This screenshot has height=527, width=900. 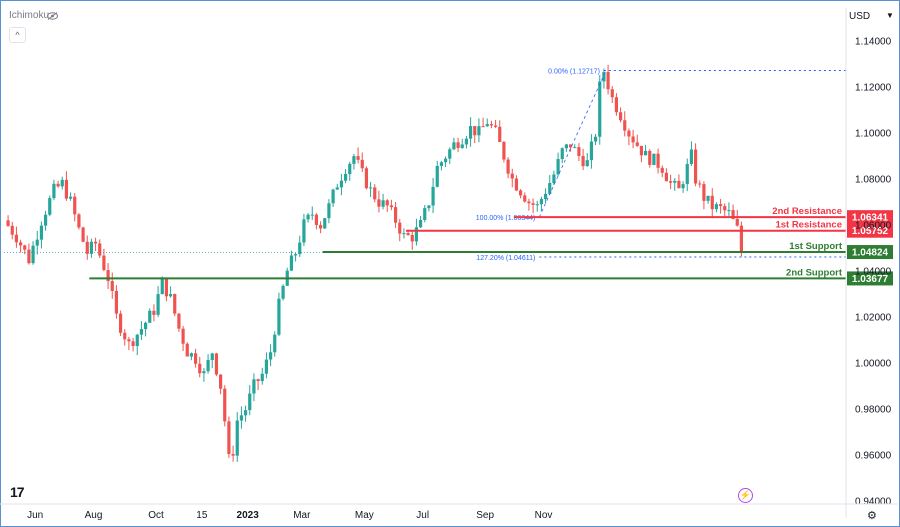 What do you see at coordinates (544, 515) in the screenshot?
I see `x-tick-label: Nov` at bounding box center [544, 515].